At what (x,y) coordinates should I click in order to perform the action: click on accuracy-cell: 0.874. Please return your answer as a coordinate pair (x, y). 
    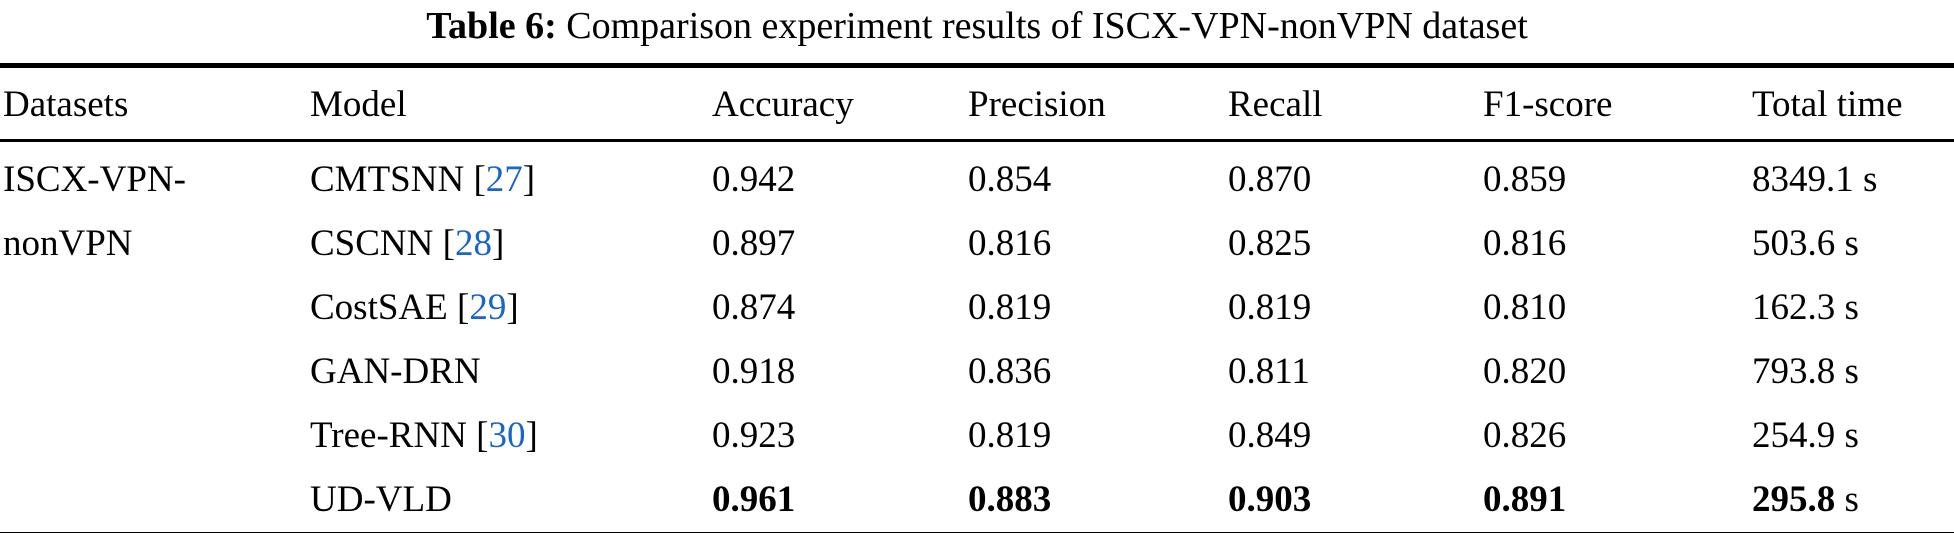
    Looking at the image, I should click on (754, 307).